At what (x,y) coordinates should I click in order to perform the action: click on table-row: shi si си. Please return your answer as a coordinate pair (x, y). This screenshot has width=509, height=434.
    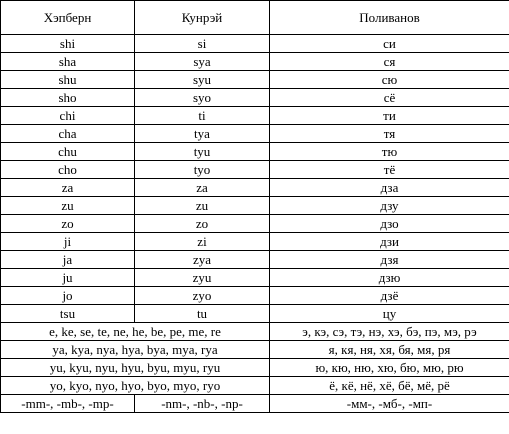
    Looking at the image, I should click on (254, 43).